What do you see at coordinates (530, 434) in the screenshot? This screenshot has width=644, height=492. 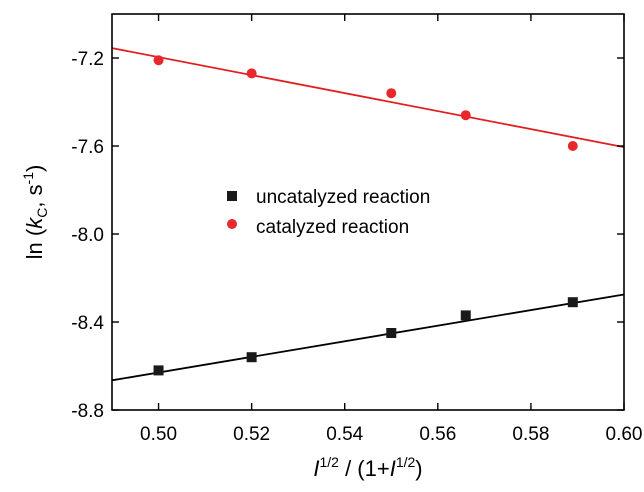 I see `x-tick-label: 0.58` at bounding box center [530, 434].